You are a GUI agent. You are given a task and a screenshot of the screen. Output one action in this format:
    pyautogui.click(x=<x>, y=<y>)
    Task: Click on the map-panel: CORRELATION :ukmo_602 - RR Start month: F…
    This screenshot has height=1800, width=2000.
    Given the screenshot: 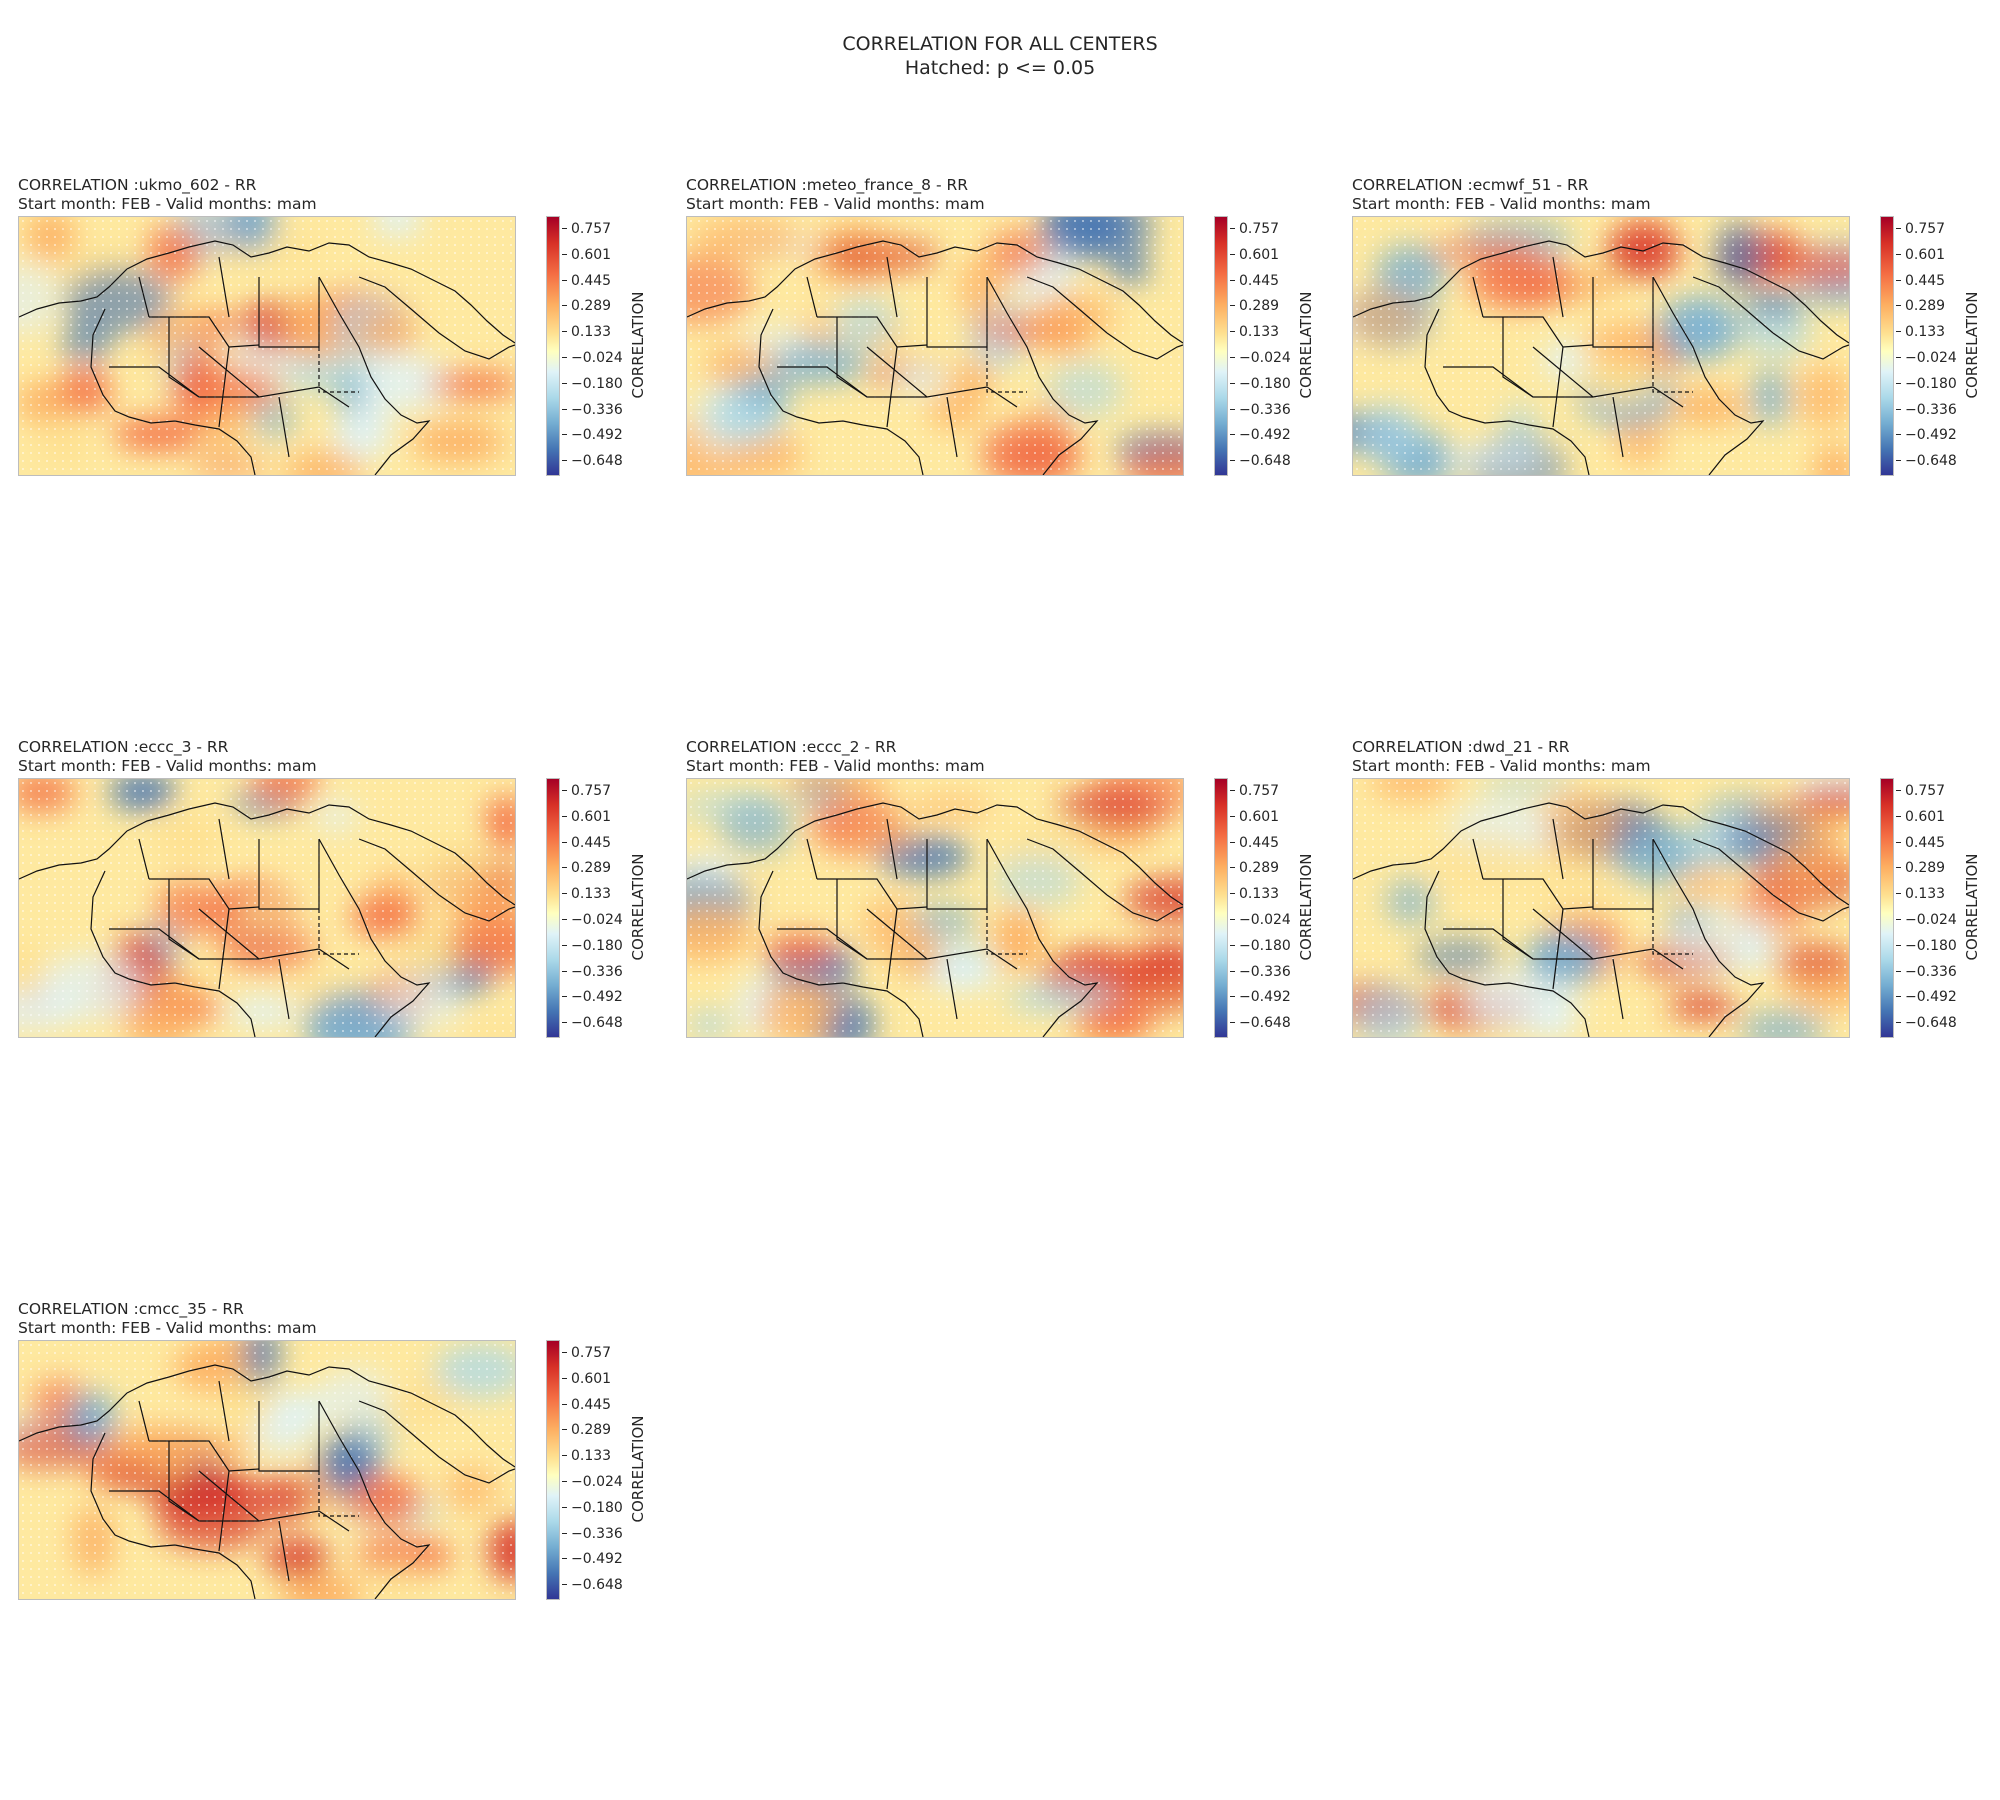 What is the action you would take?
    pyautogui.click(x=348, y=336)
    